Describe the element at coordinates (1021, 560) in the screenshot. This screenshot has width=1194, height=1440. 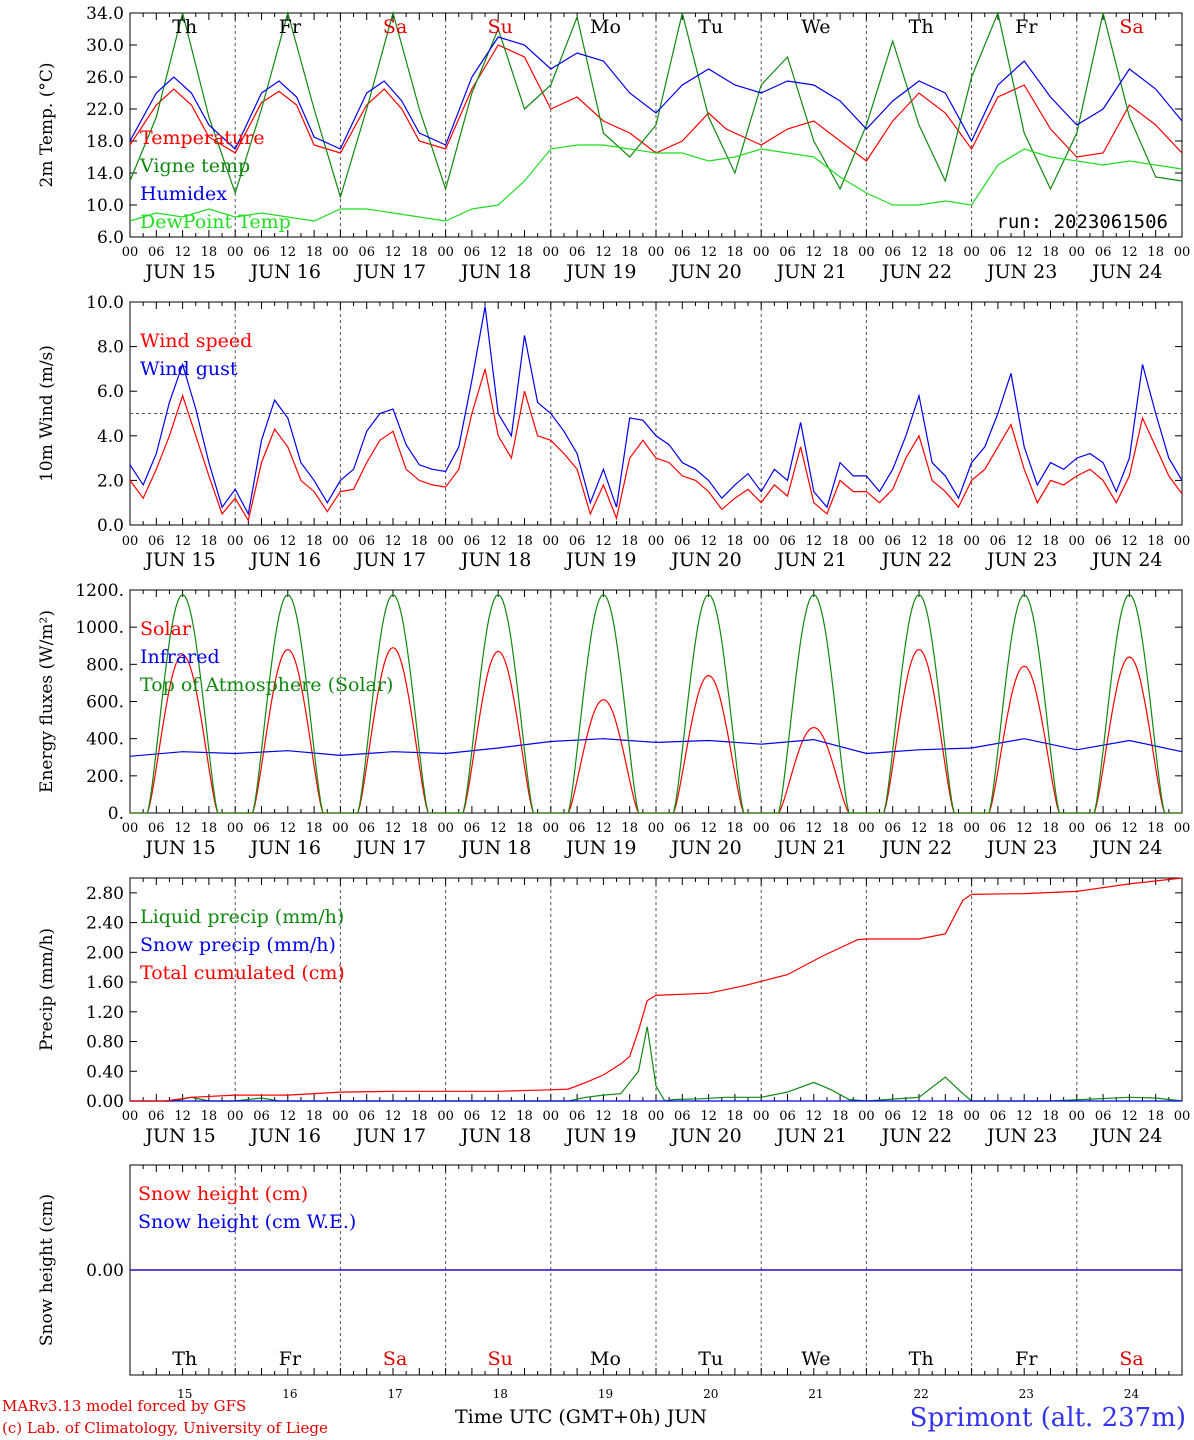
I see `date-label: JUN 23` at that location.